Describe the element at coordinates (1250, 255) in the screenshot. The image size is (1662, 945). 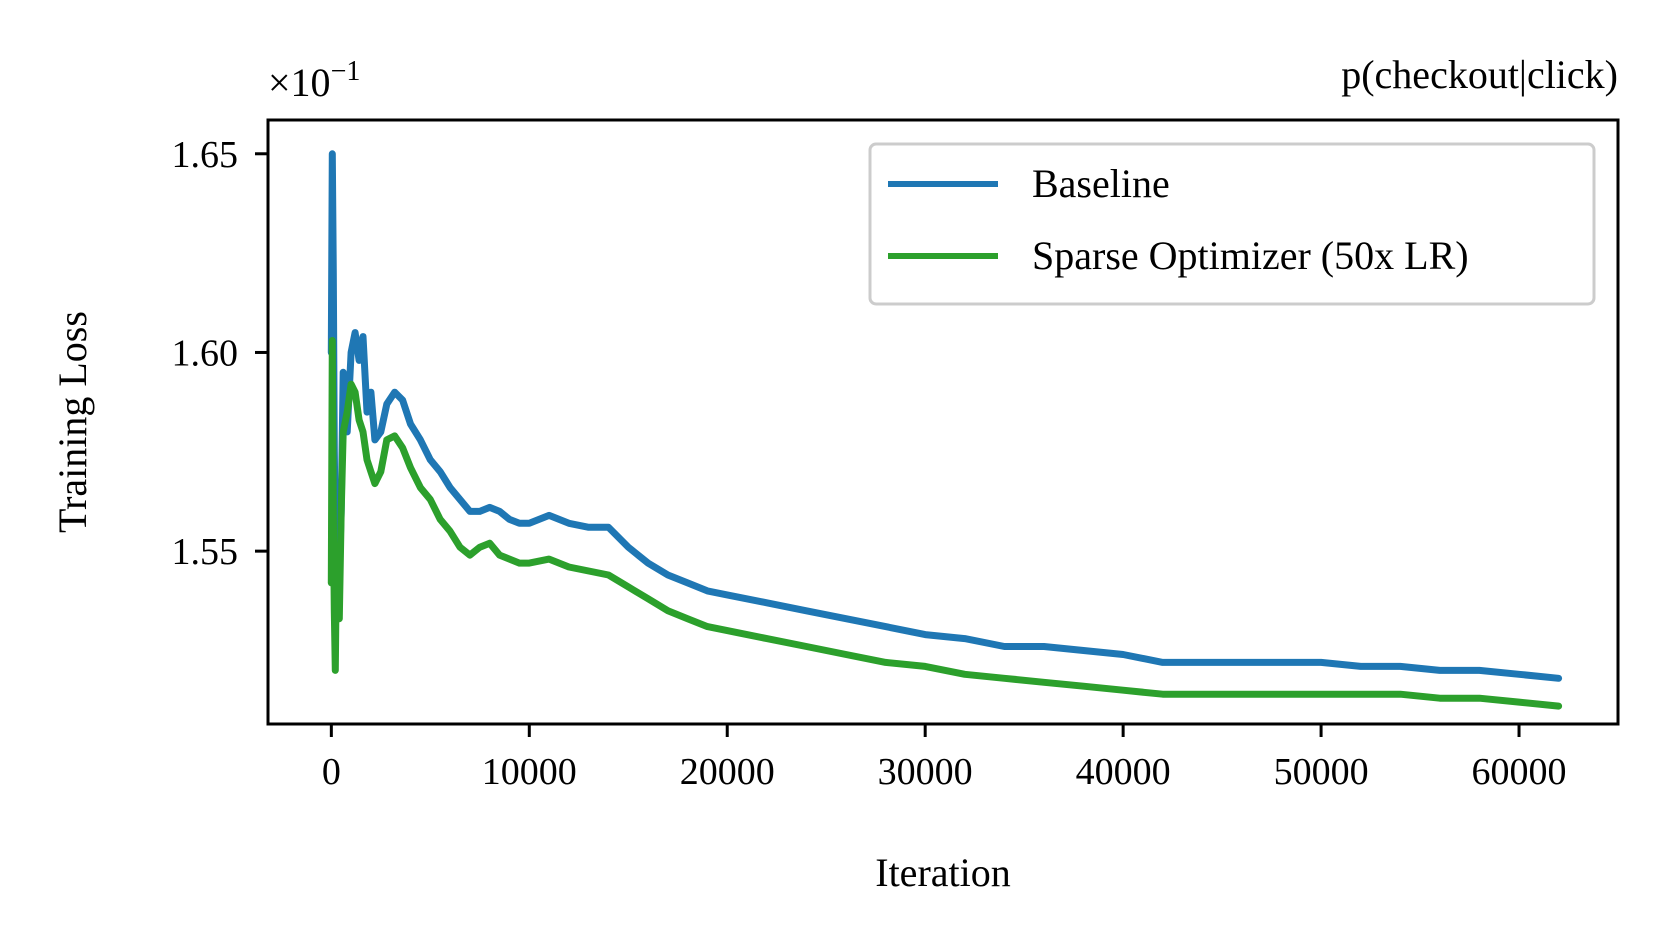
I see `legend-label-sparse-optimizer: Sparse Optimizer (50x LR)` at that location.